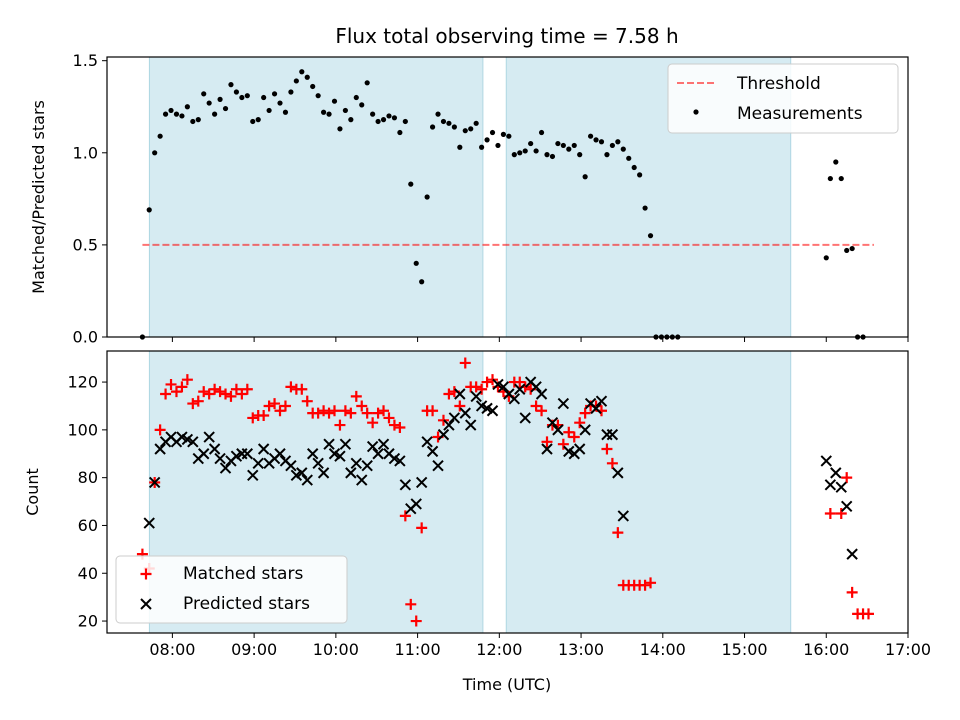 This screenshot has width=960, height=720. What do you see at coordinates (85, 60) in the screenshot?
I see `y-tick-label: 1.5` at bounding box center [85, 60].